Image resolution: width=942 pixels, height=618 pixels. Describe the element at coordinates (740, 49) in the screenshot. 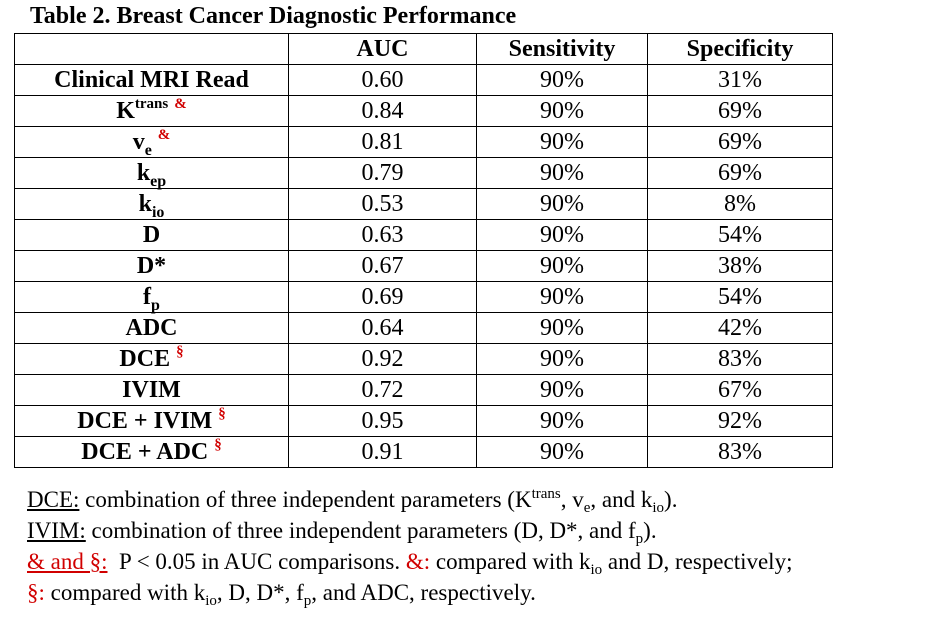

I see `header-specificity: Specificity` at that location.